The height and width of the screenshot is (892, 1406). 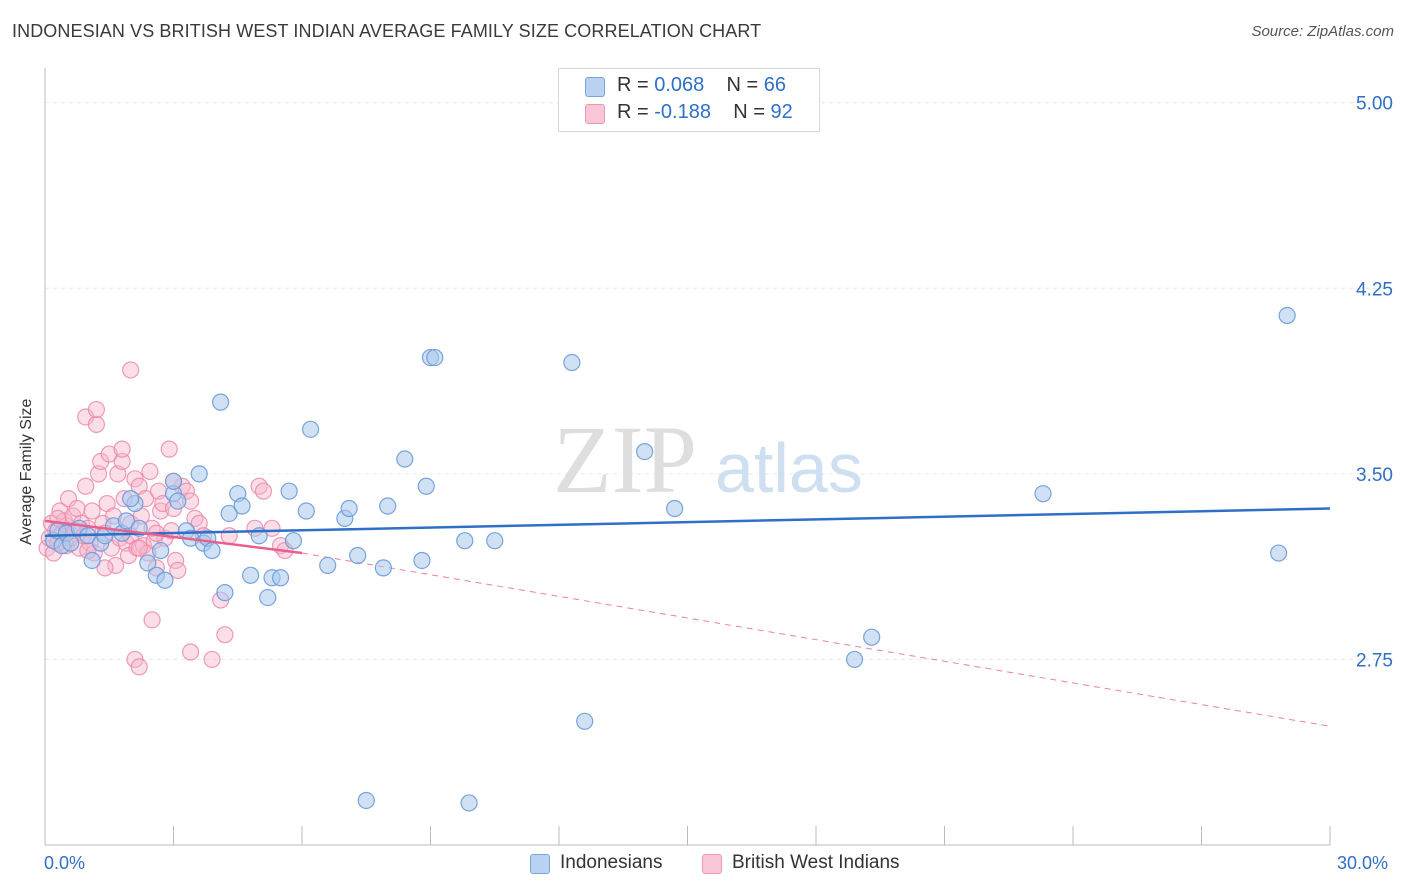 What do you see at coordinates (636, 85) in the screenshot?
I see `r-label: R =` at bounding box center [636, 85].